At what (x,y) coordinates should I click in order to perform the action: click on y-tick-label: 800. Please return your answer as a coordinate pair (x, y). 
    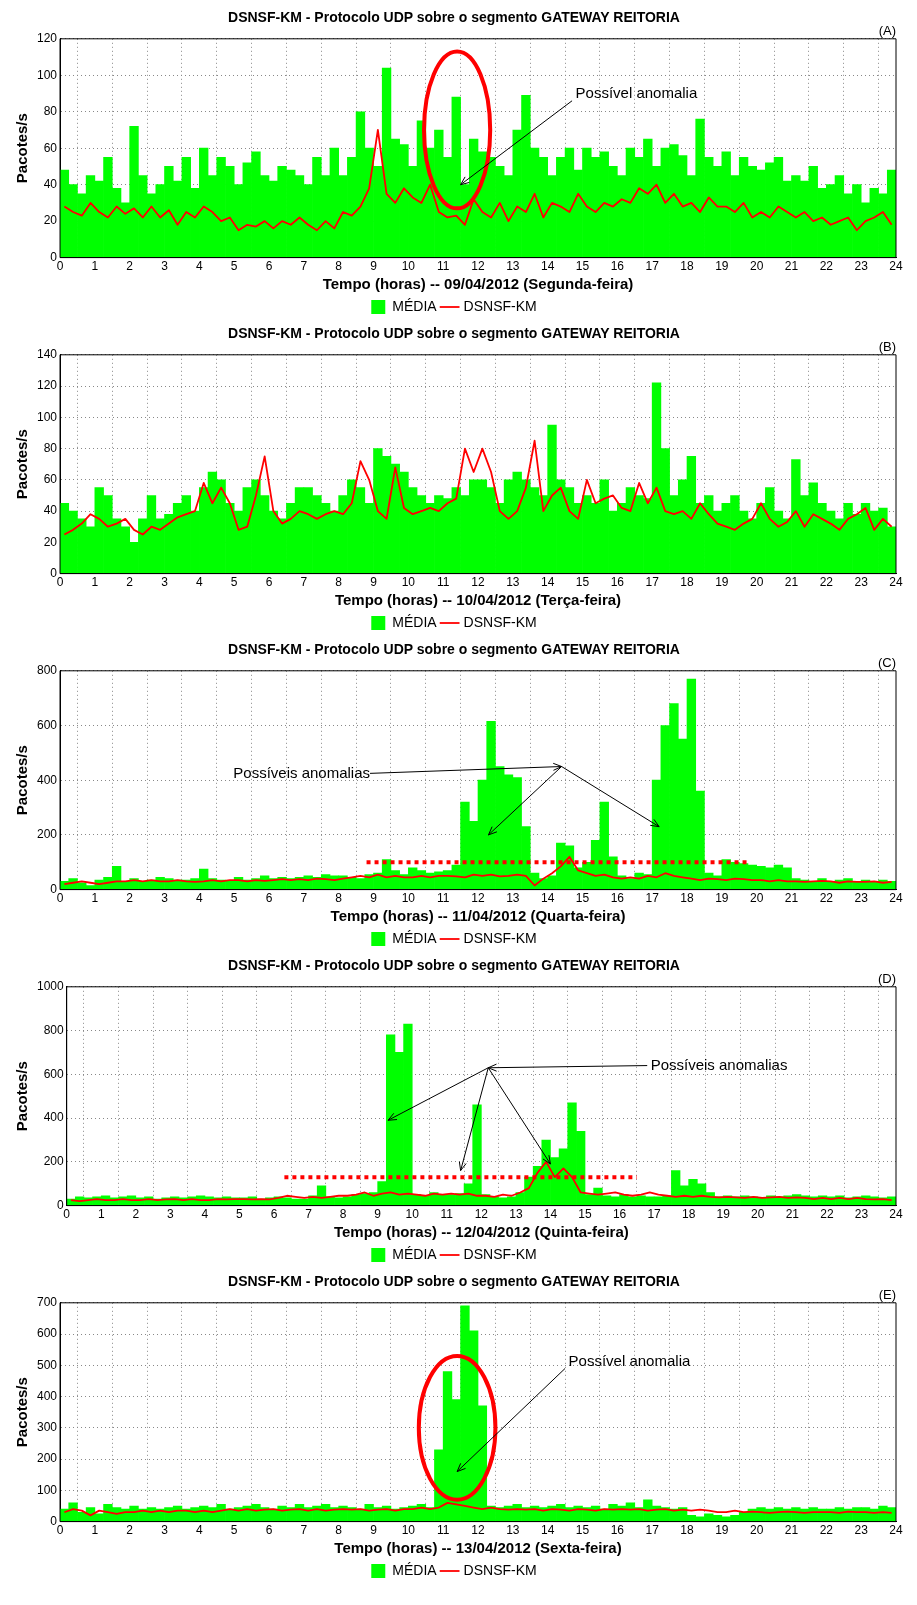
    Looking at the image, I should click on (54, 1029).